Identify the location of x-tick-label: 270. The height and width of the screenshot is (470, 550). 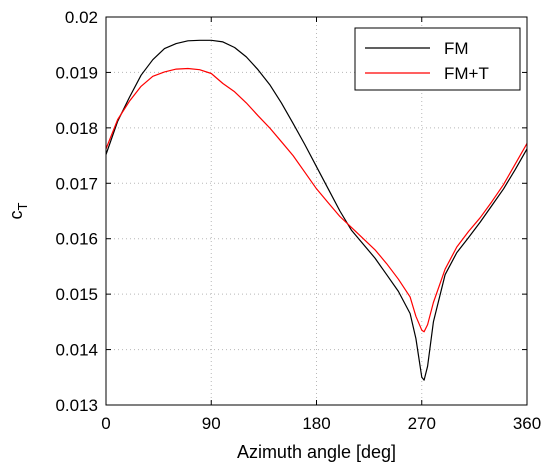
(422, 423).